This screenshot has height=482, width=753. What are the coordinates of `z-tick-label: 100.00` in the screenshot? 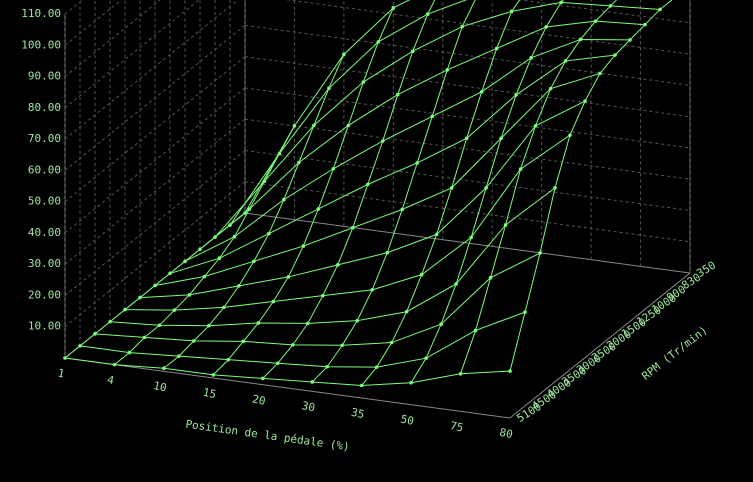 It's located at (41, 44).